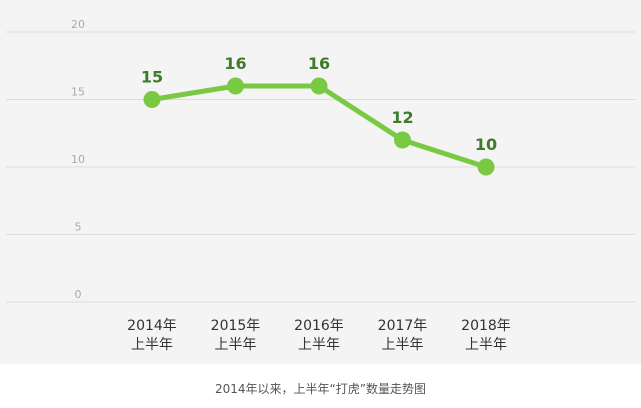 The height and width of the screenshot is (408, 641). What do you see at coordinates (152, 77) in the screenshot?
I see `data-label: 15` at bounding box center [152, 77].